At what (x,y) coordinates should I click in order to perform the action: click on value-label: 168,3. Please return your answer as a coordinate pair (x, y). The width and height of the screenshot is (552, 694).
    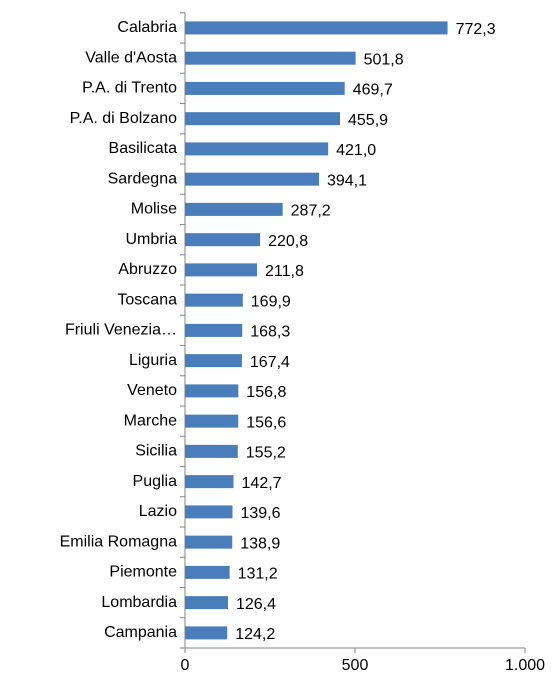
    Looking at the image, I should click on (270, 332).